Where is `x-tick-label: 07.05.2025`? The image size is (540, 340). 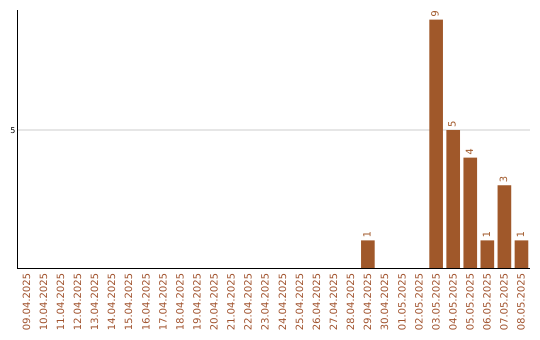
x-tick-label: 07.05.2025 is located at coordinates (505, 301).